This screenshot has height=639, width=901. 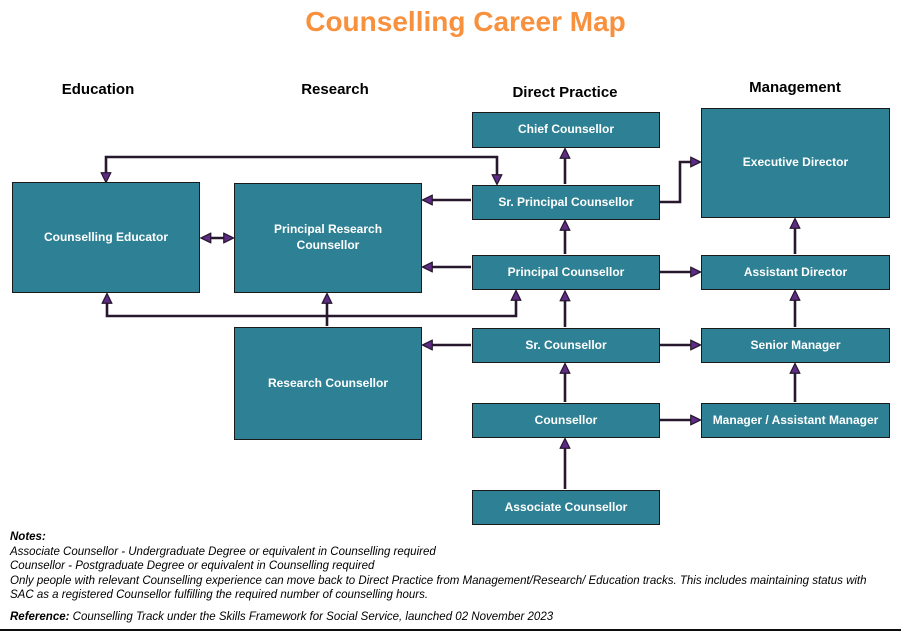 I want to click on column-header-education: Education, so click(x=98, y=89).